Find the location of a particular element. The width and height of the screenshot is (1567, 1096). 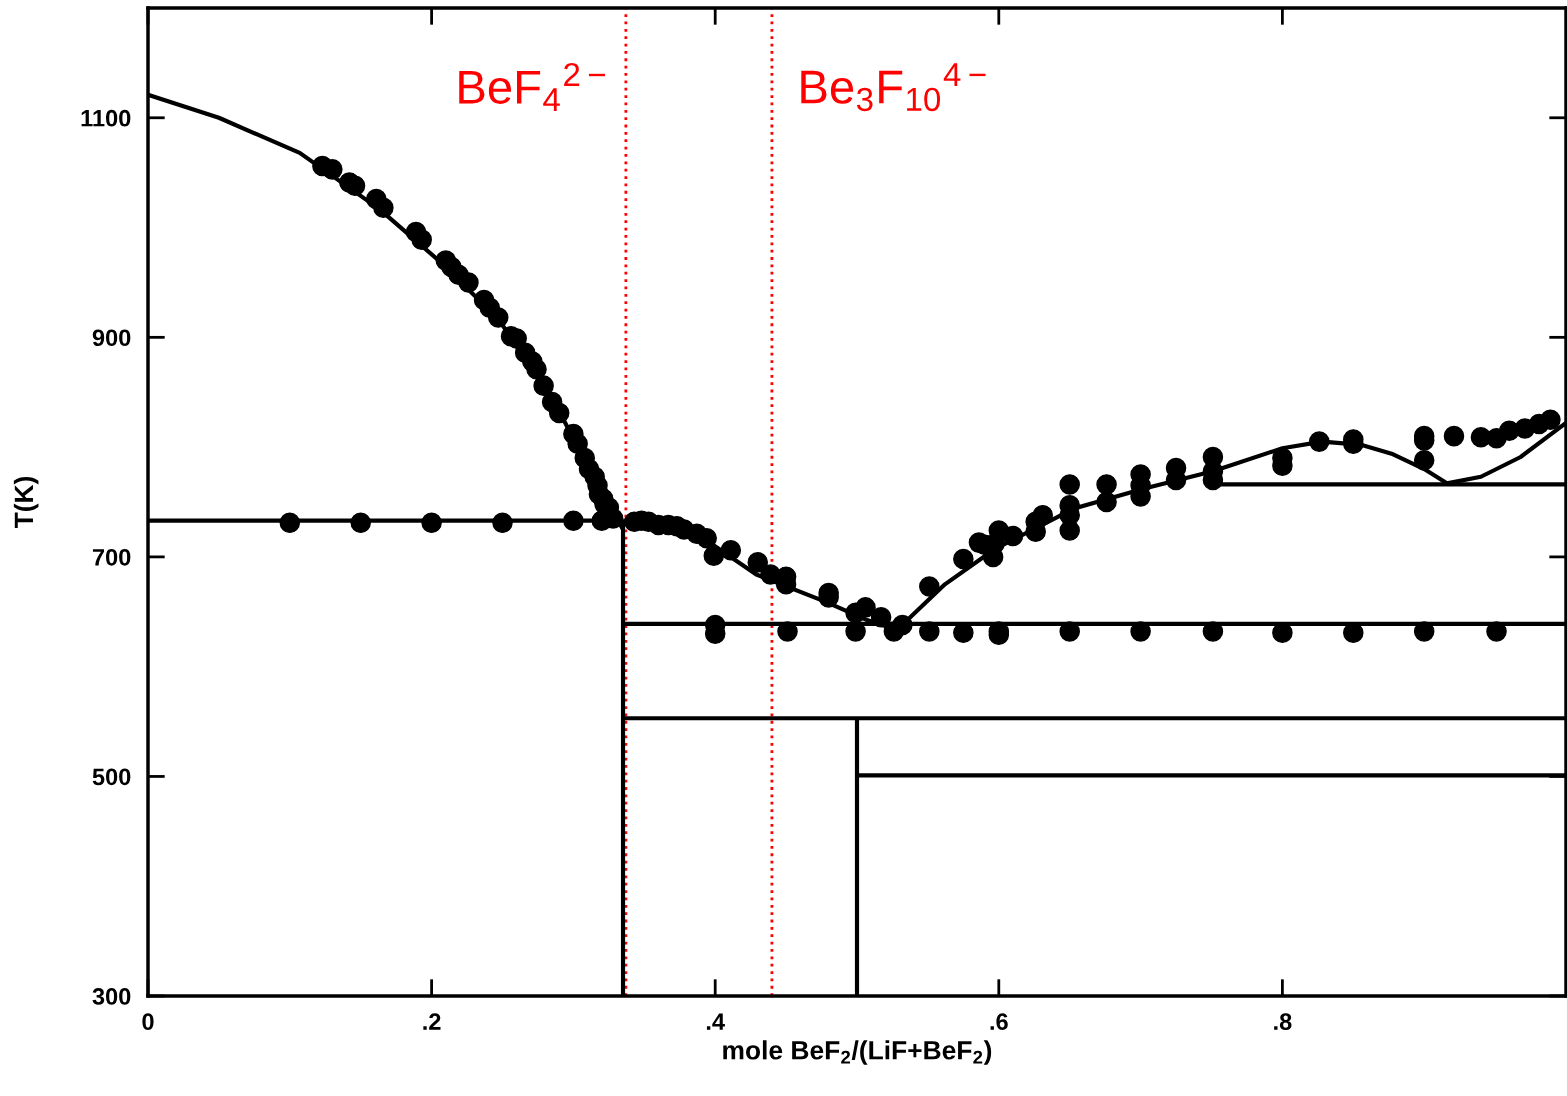

x-tick-label: .8 is located at coordinates (1283, 1022).